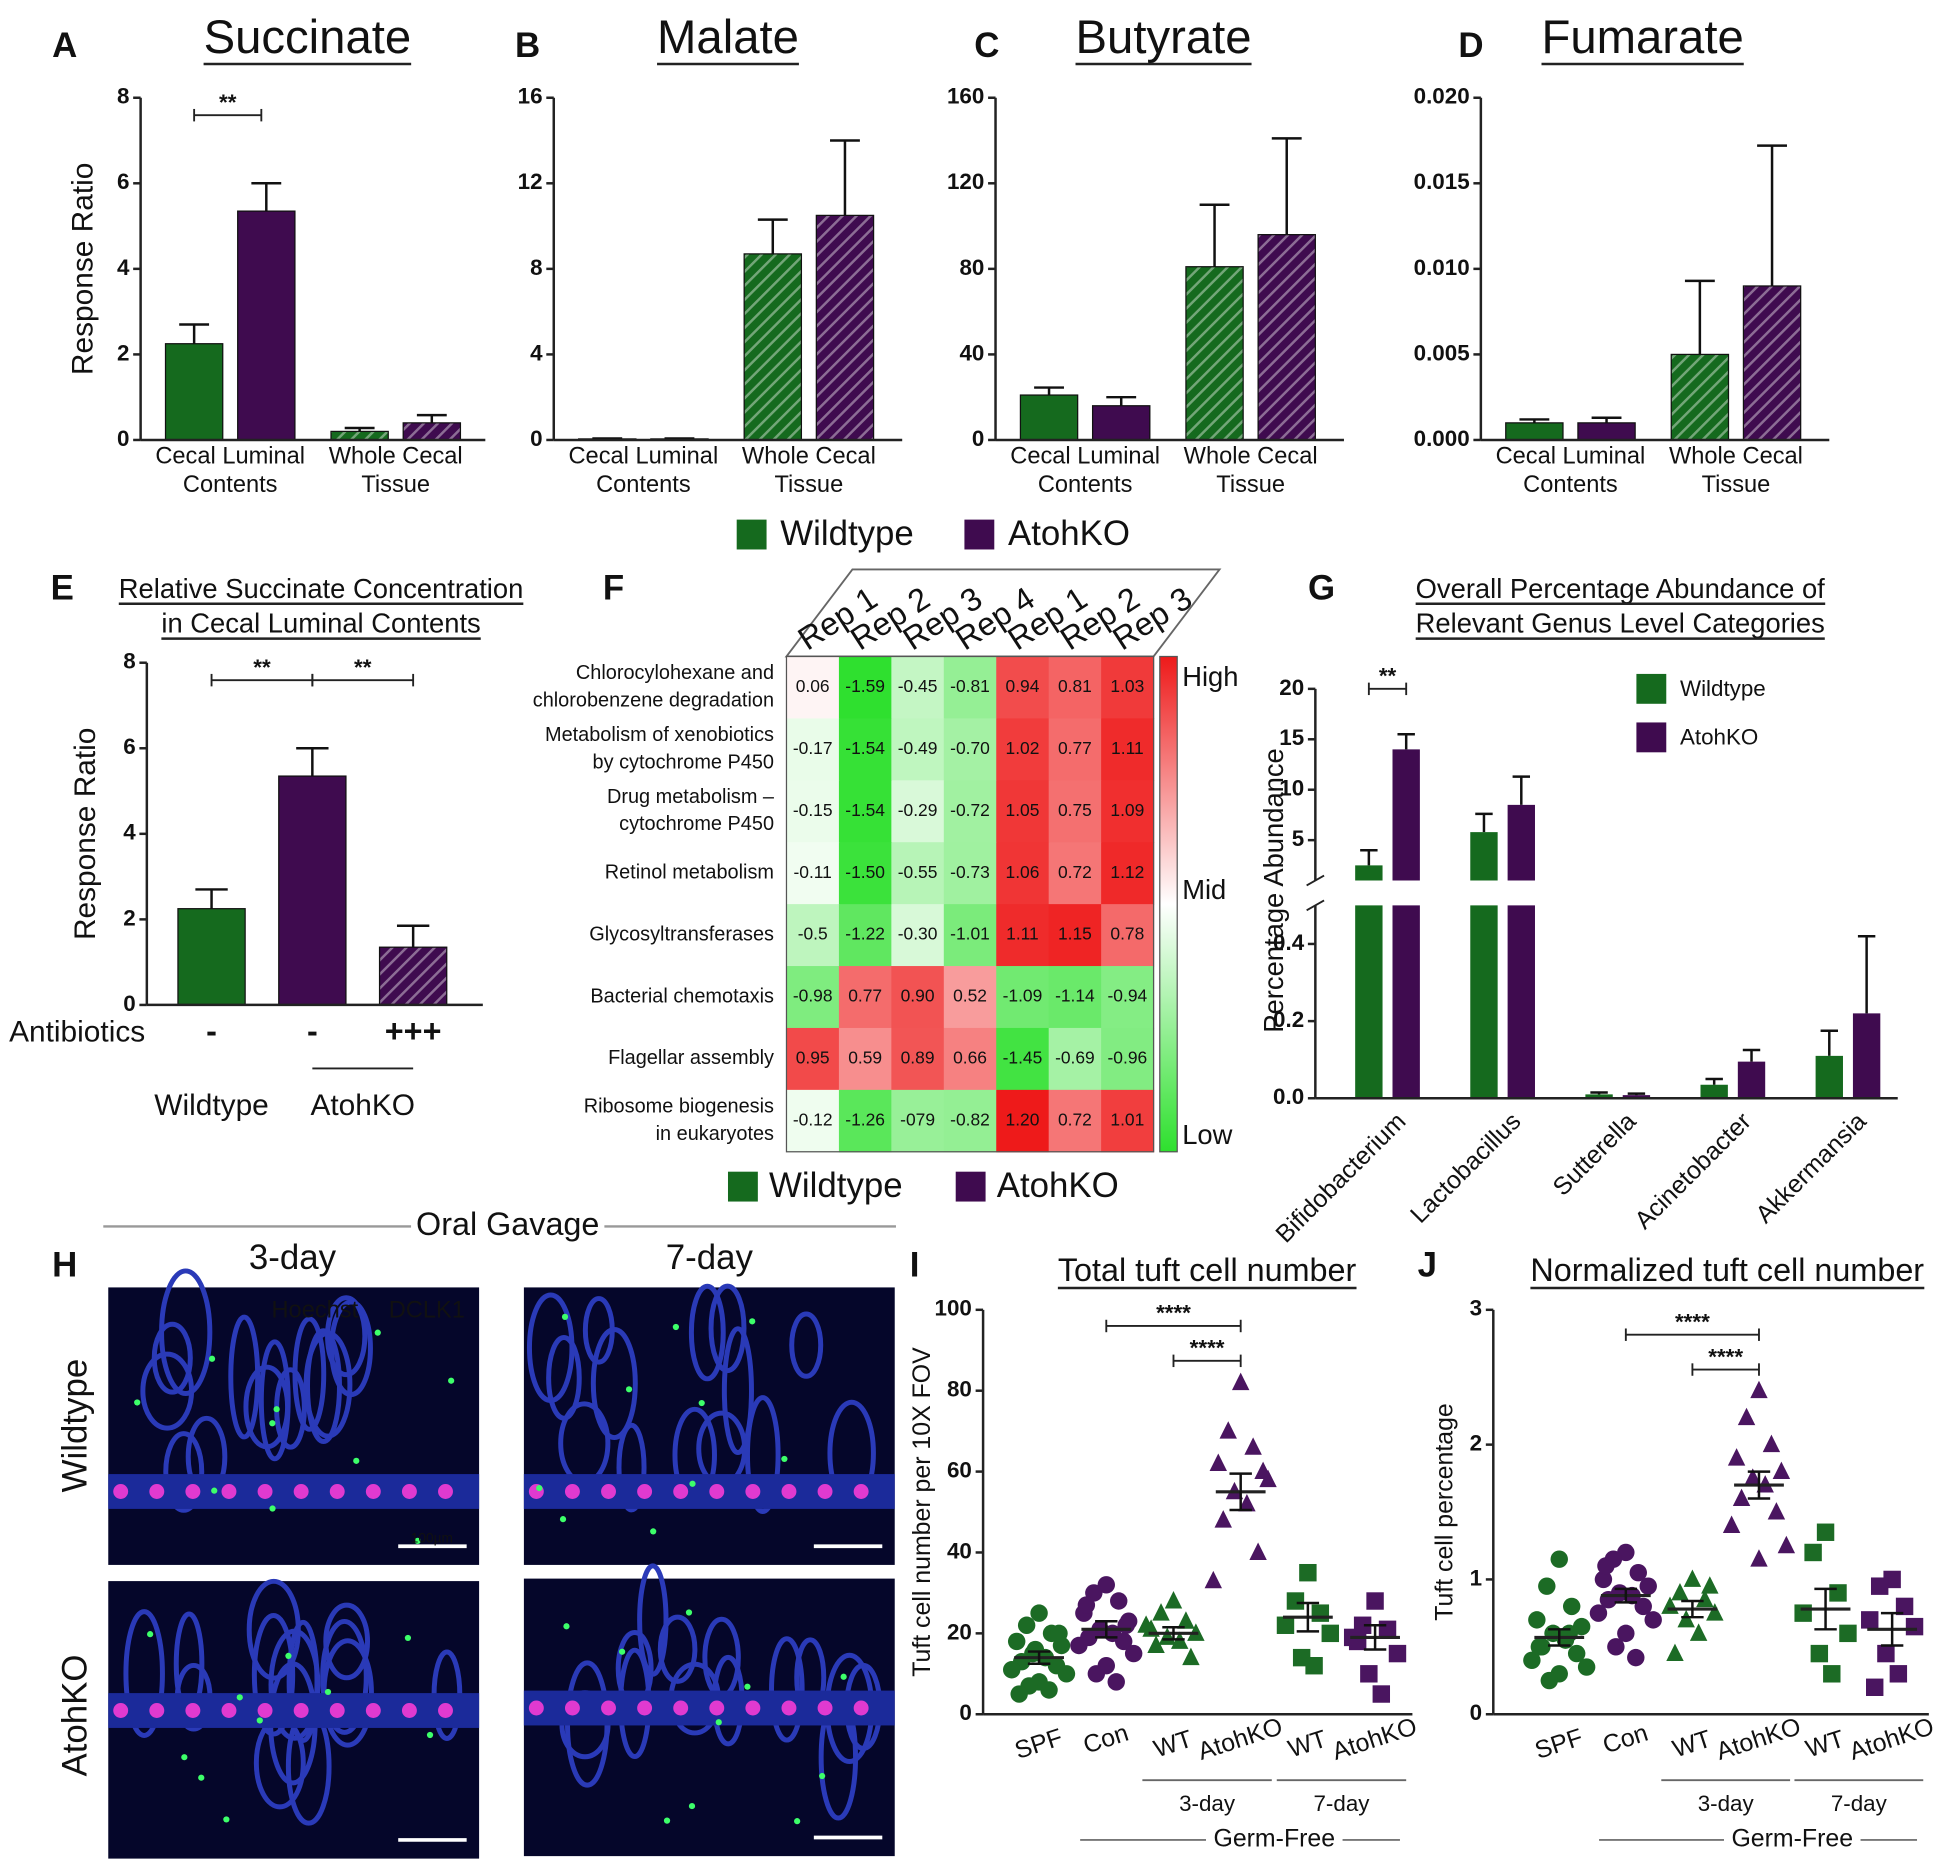 This screenshot has height=1868, width=1950. I want to click on y-tick-label: 0.020, so click(1442, 96).